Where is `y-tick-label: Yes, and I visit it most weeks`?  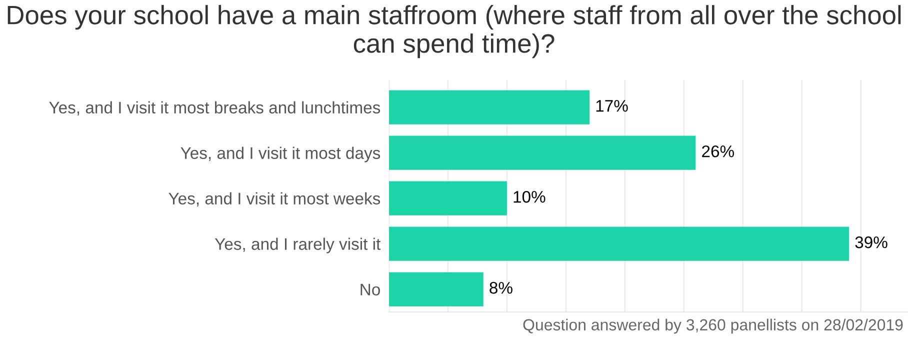 y-tick-label: Yes, and I visit it most weeks is located at coordinates (274, 199).